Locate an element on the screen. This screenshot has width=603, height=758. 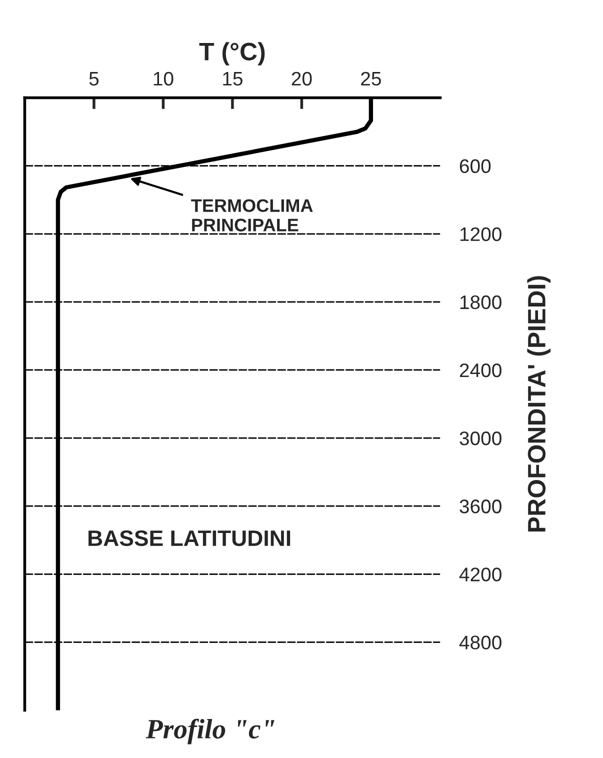
x-tick-label: 10 is located at coordinates (164, 79).